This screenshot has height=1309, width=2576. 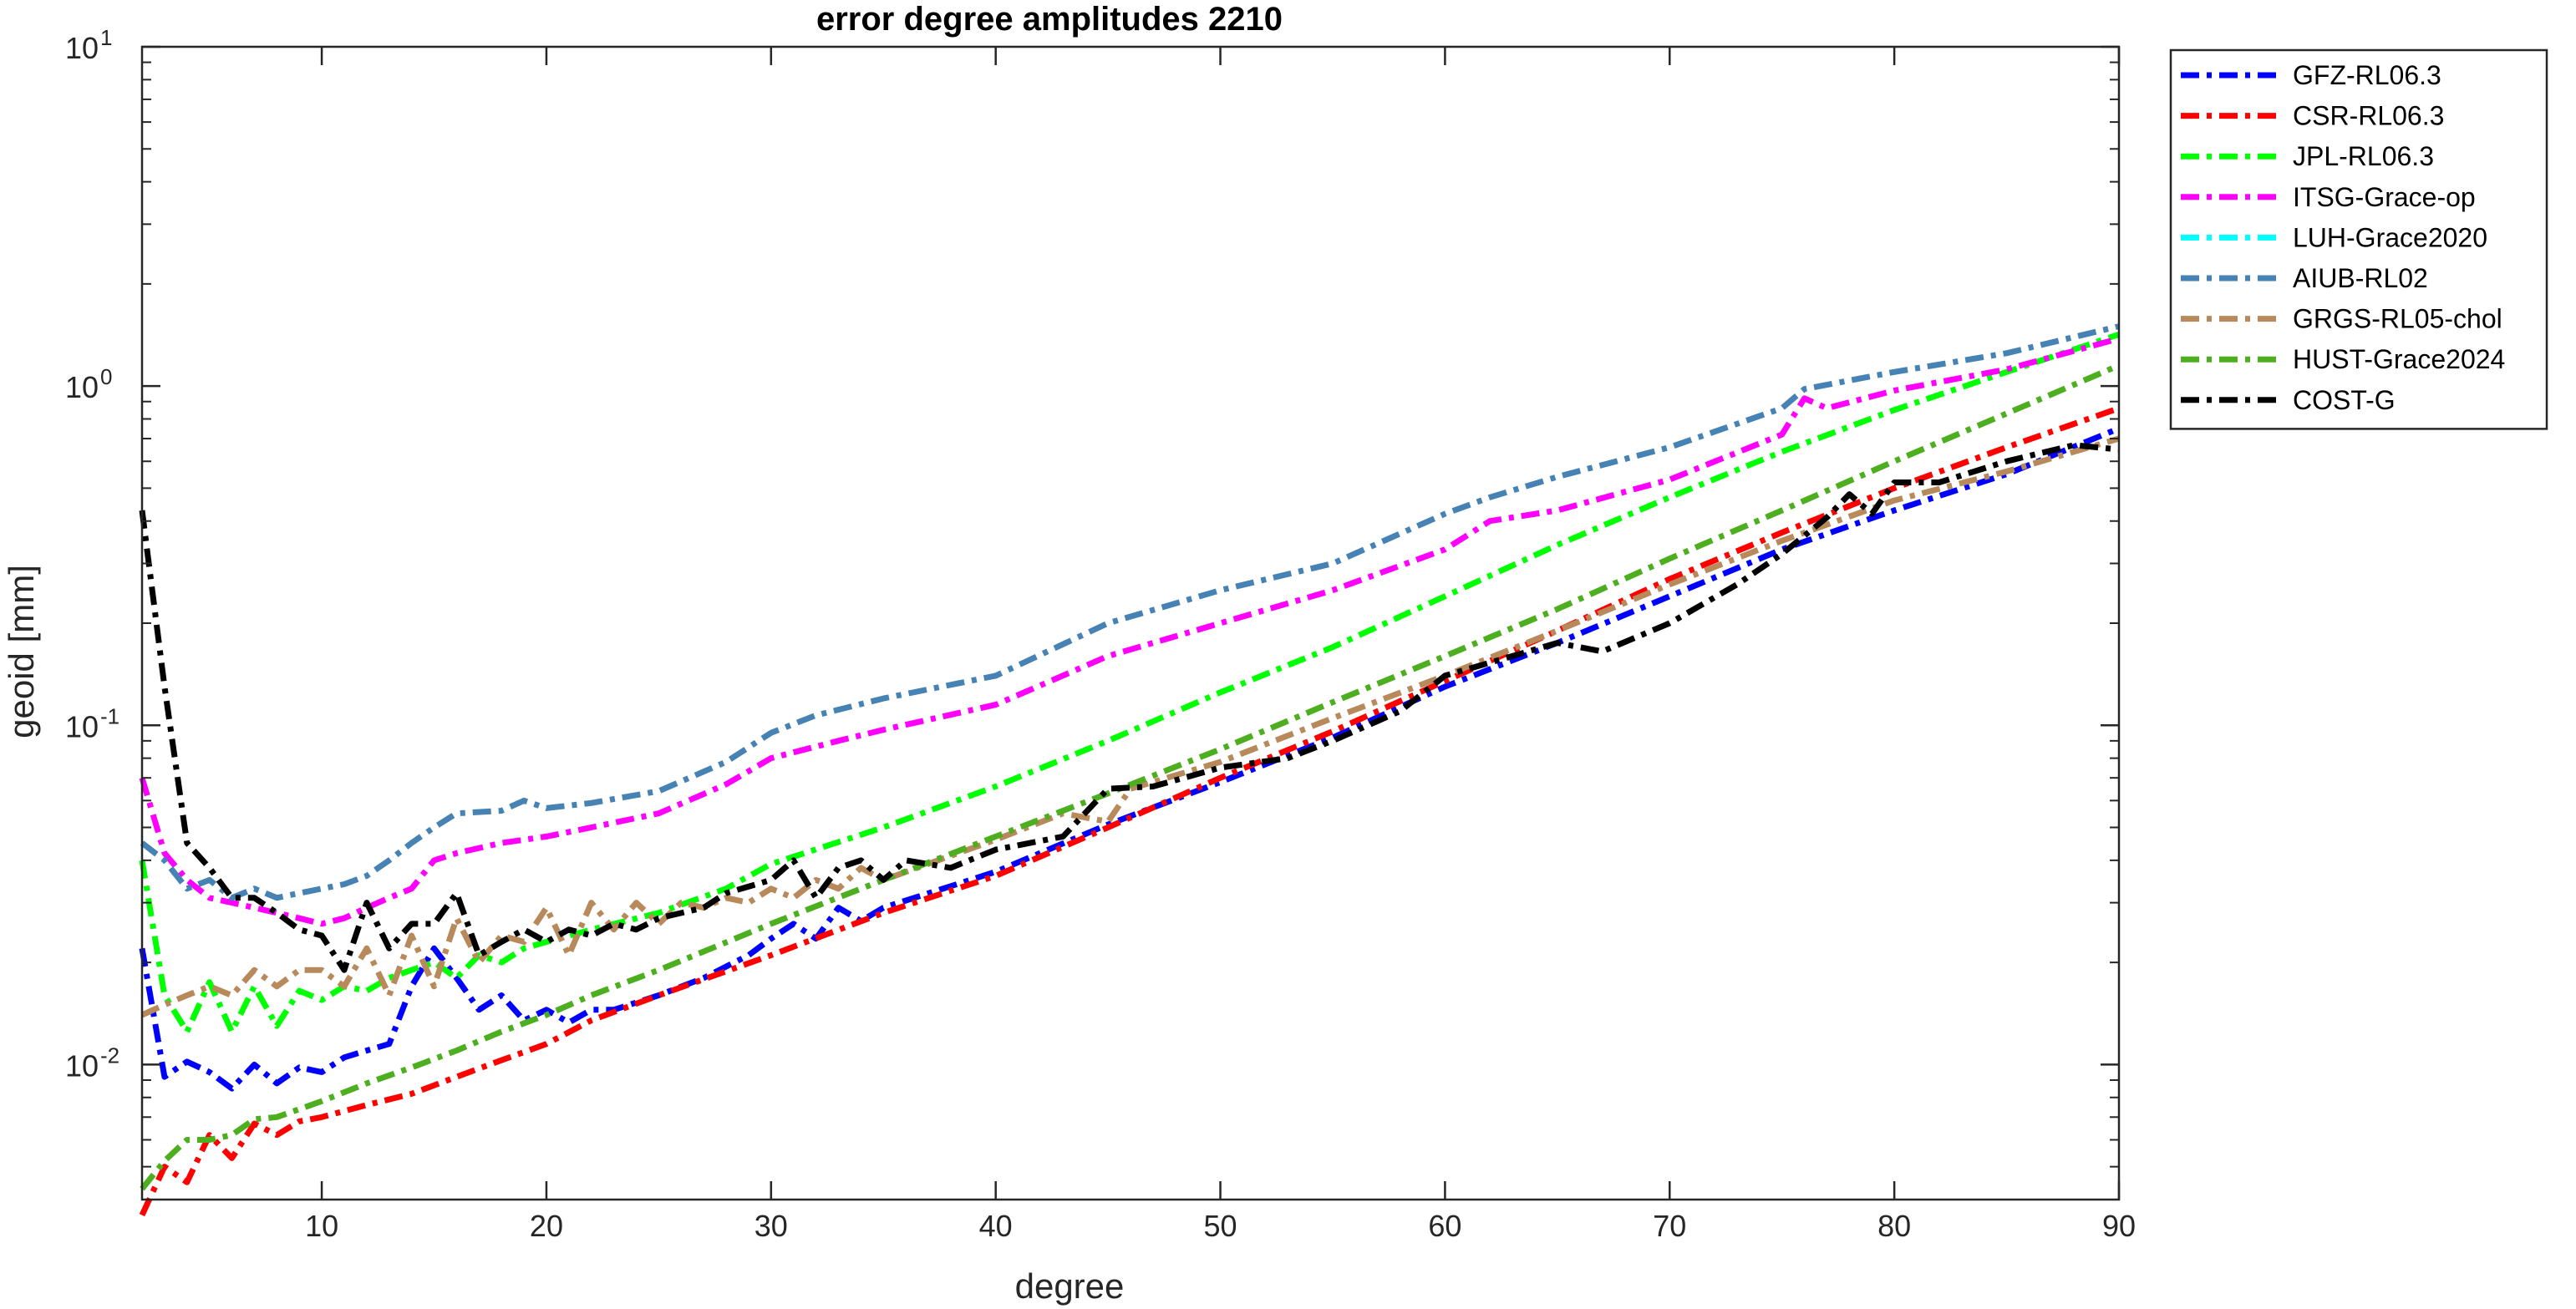 I want to click on x-tick-label: 40, so click(x=996, y=1226).